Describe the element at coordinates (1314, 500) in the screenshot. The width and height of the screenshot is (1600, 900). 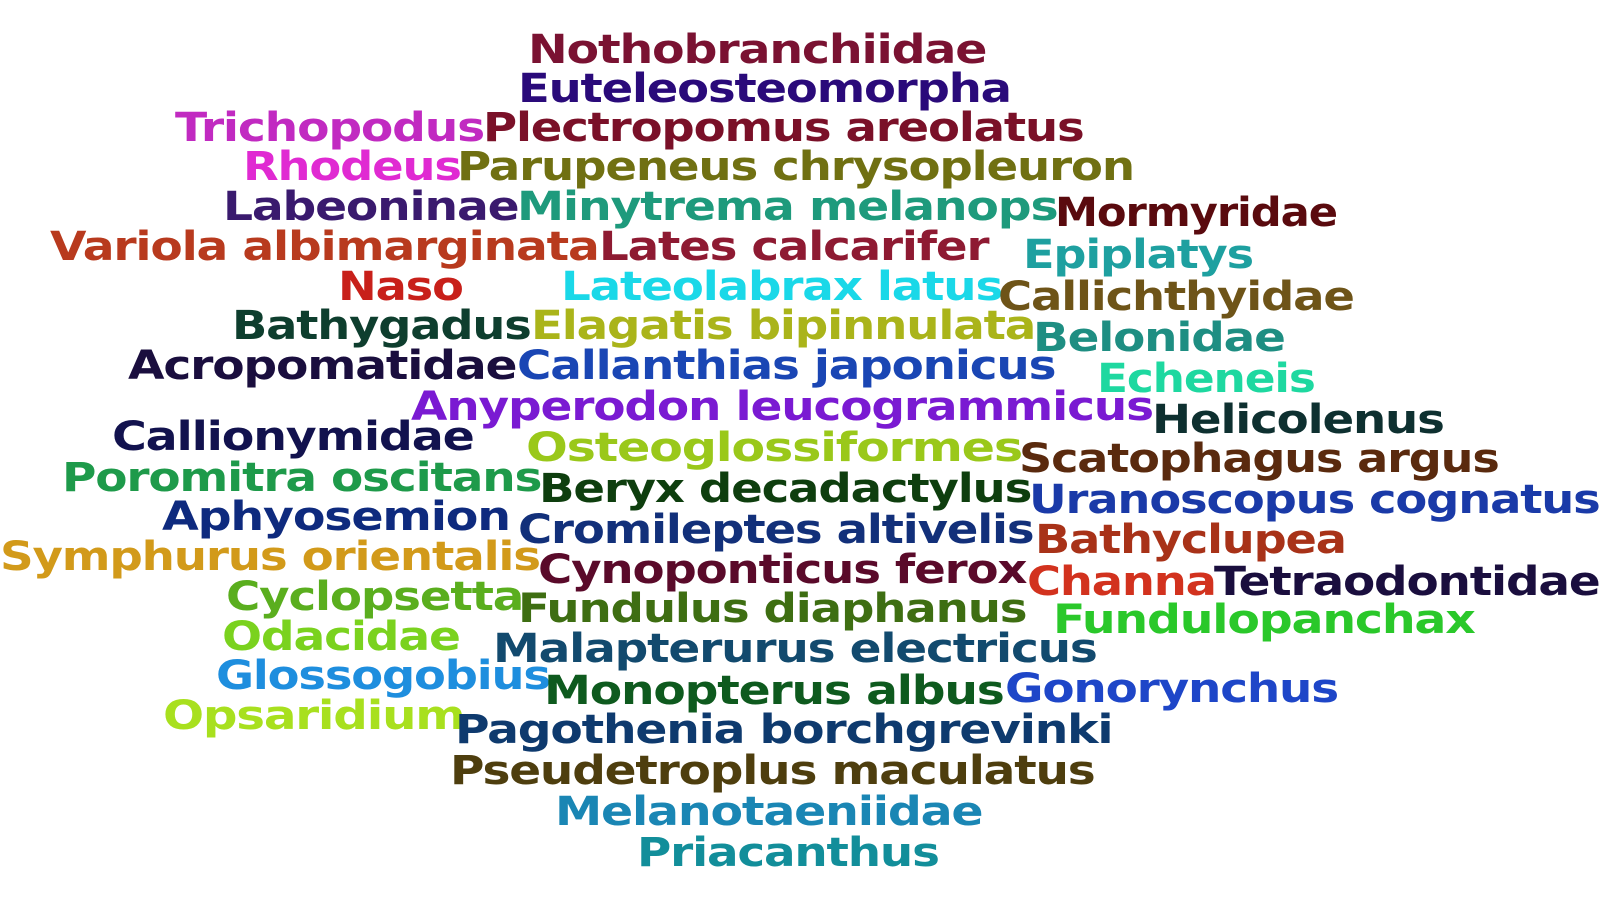
I see `word-cloud-word: Uranoscopus cognatus` at that location.